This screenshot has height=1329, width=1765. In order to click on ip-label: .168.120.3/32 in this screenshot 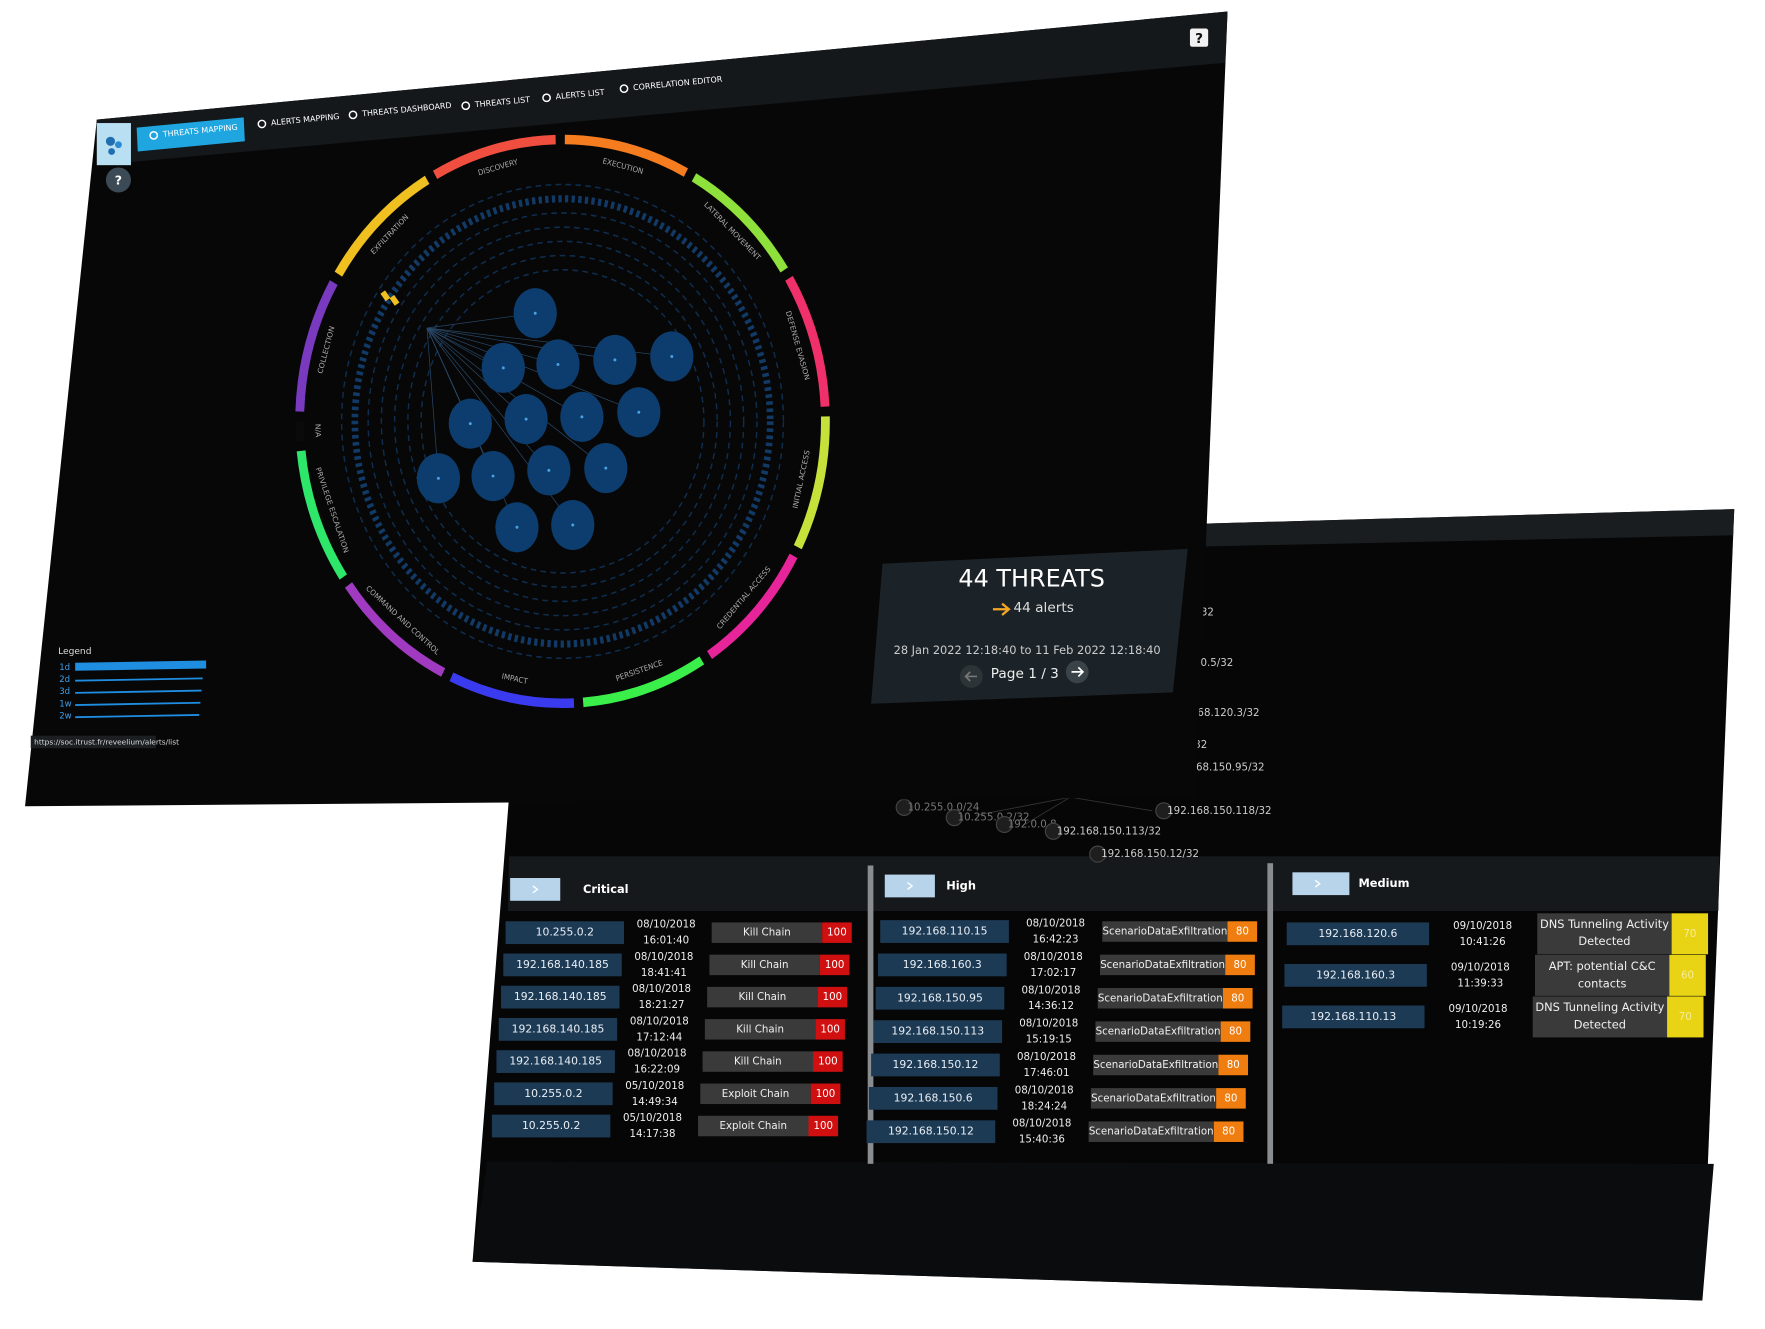, I will do `click(1224, 713)`.